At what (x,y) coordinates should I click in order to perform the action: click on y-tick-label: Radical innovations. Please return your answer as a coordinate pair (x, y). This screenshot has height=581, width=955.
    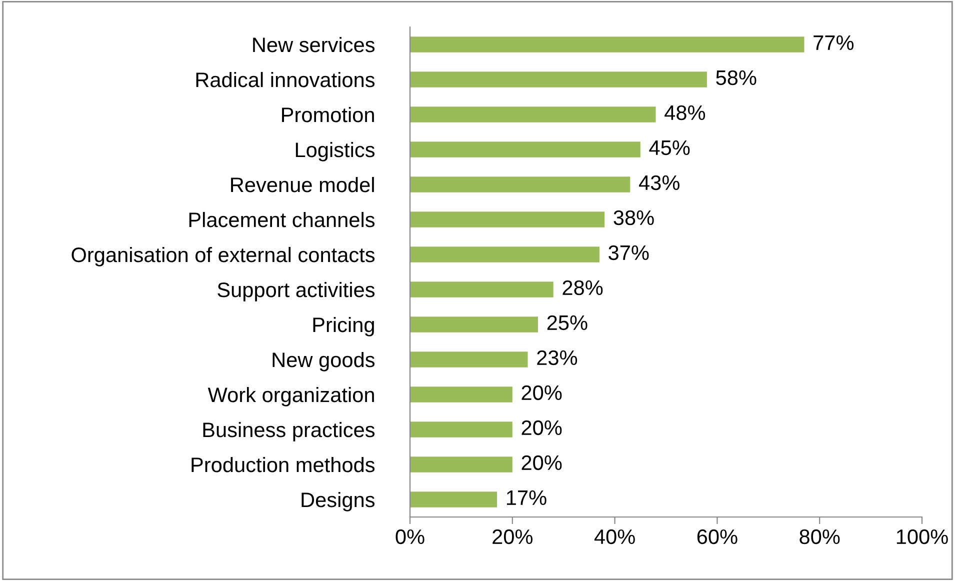
    Looking at the image, I should click on (285, 80).